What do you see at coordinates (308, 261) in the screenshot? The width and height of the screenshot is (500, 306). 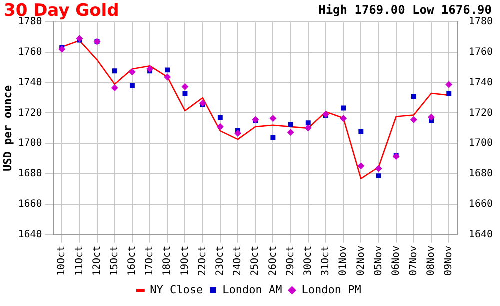 I see `x-tick-label: 30Oct` at bounding box center [308, 261].